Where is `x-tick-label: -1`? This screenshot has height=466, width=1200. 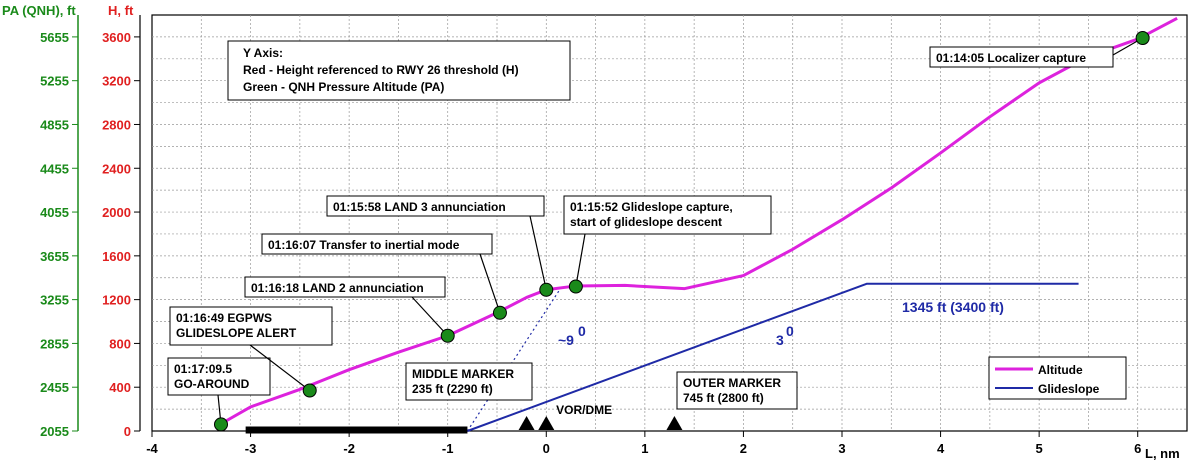 x-tick-label: -1 is located at coordinates (448, 448).